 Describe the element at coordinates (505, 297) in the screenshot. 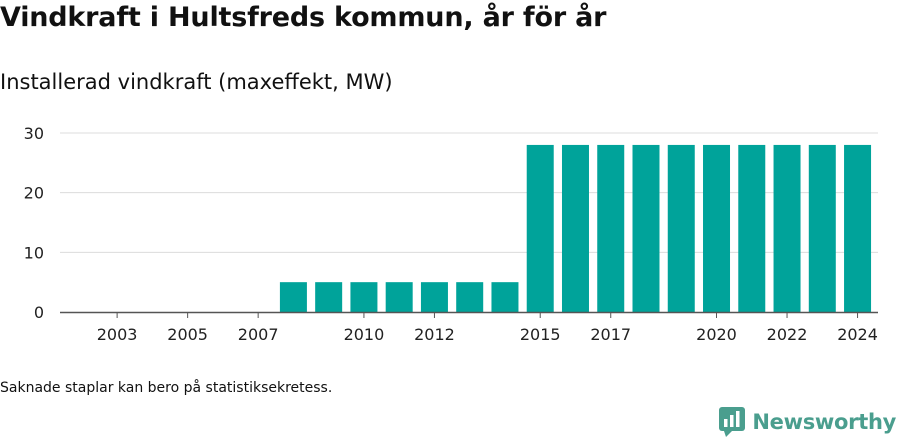

I see `bar-2014` at that location.